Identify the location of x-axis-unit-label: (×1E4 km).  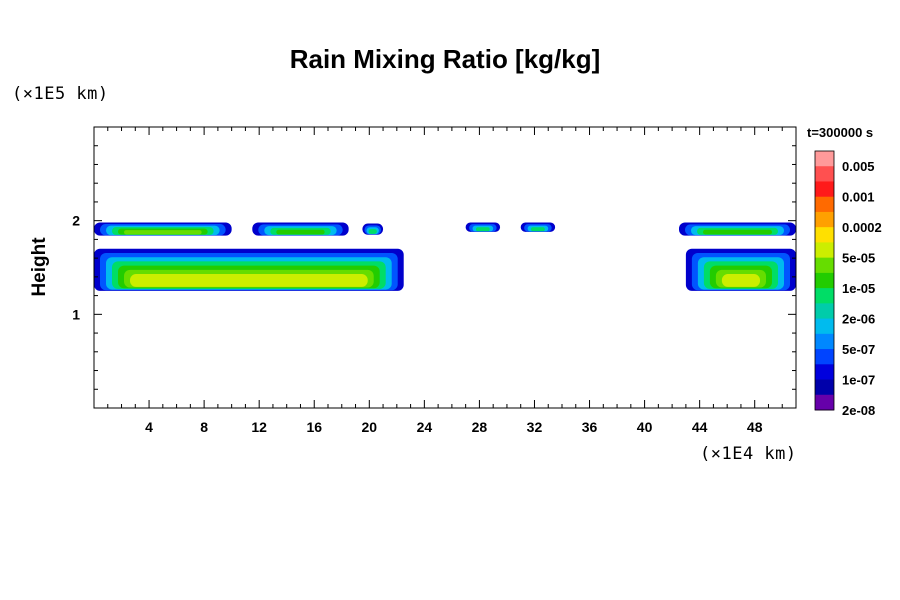
(748, 454).